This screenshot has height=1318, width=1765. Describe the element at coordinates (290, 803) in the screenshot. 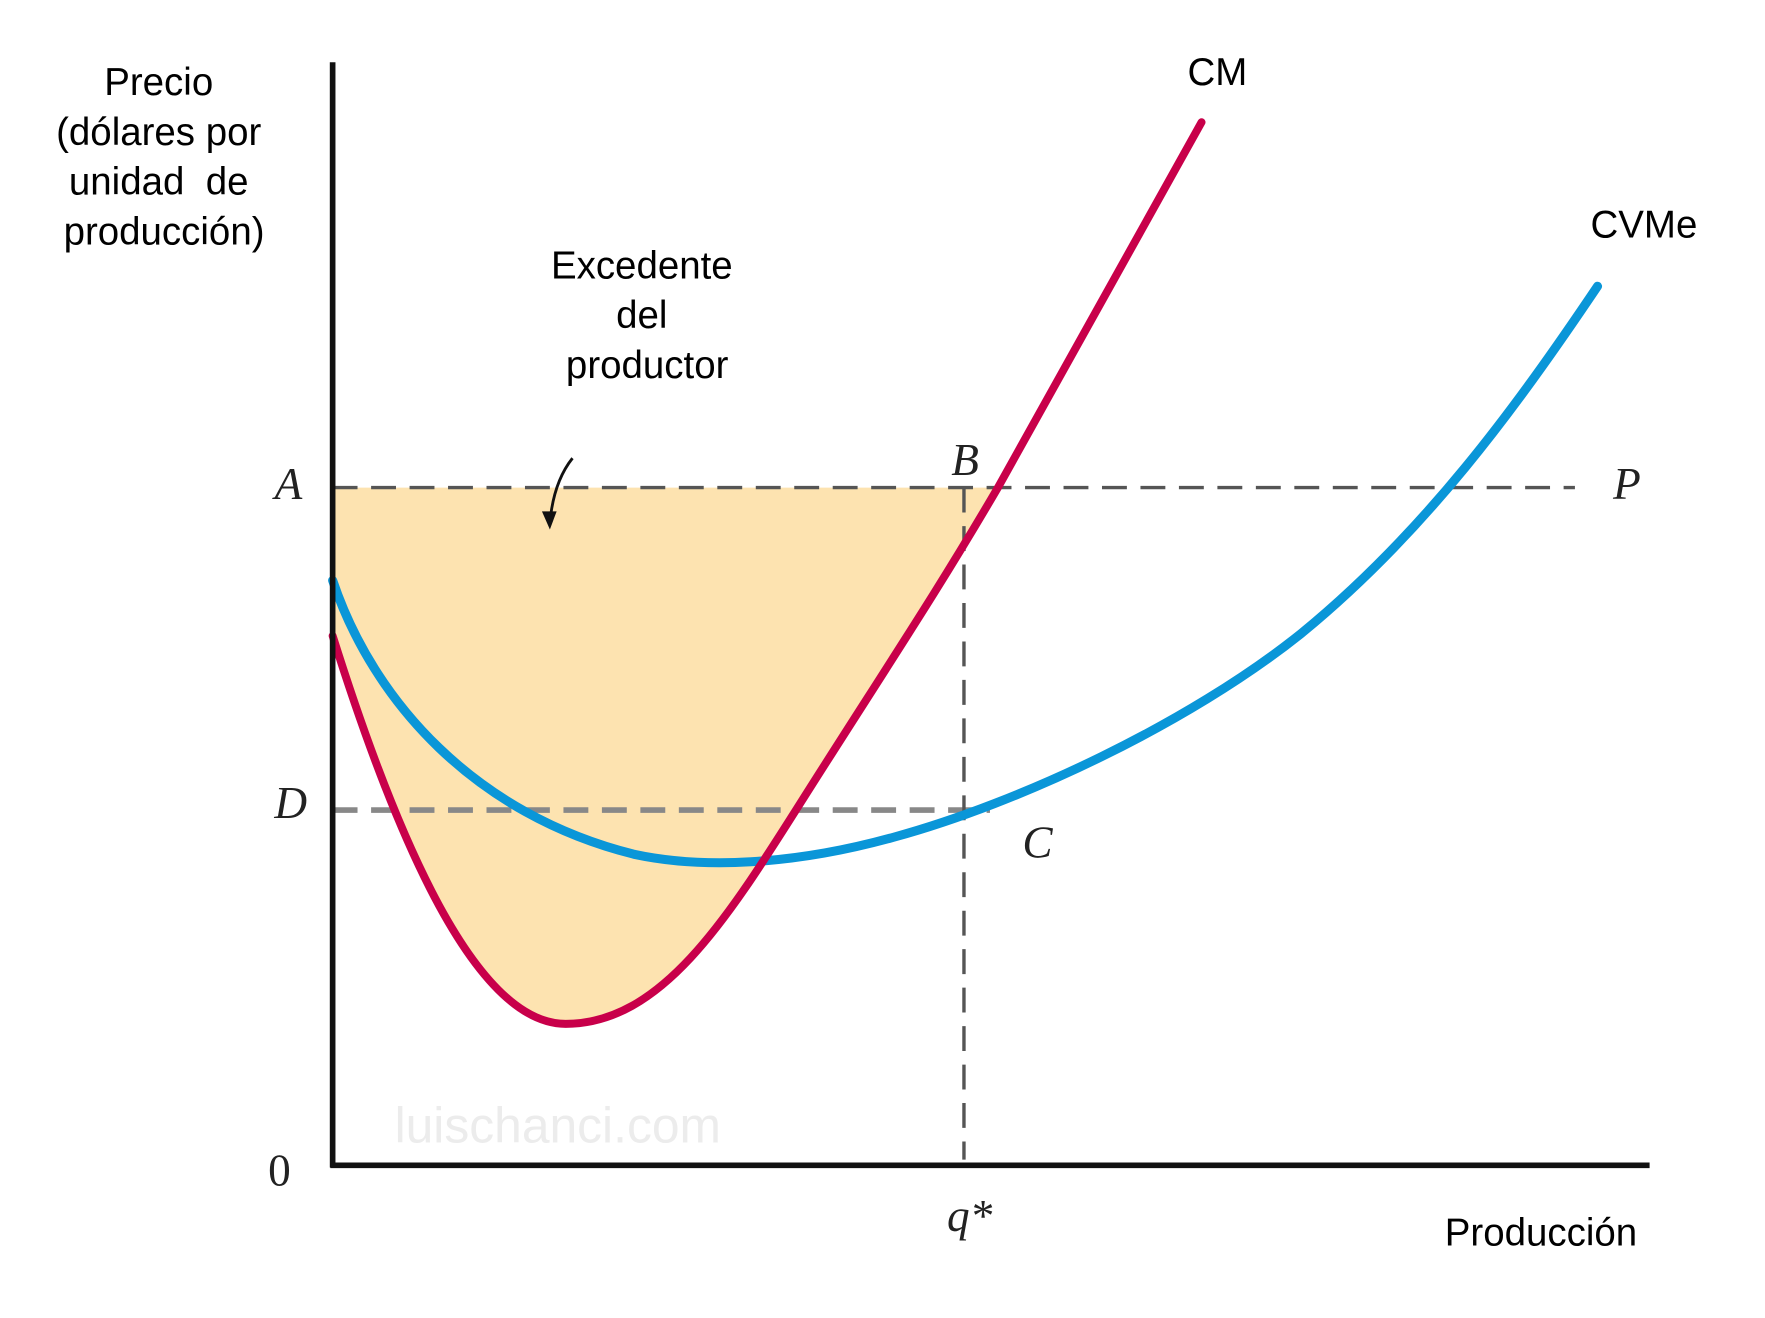

I see `point-D-label: D` at that location.